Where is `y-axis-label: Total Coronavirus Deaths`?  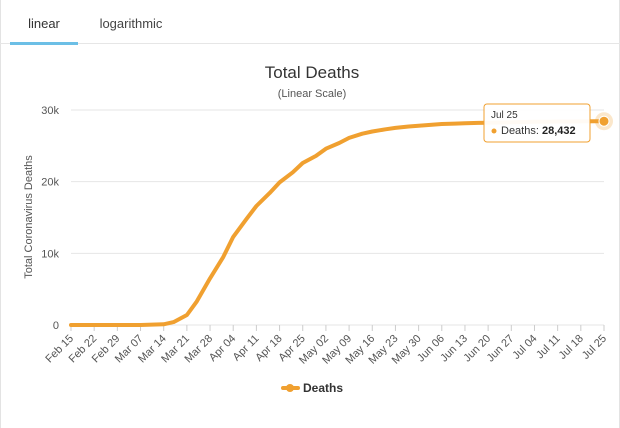
y-axis-label: Total Coronavirus Deaths is located at coordinates (29, 217).